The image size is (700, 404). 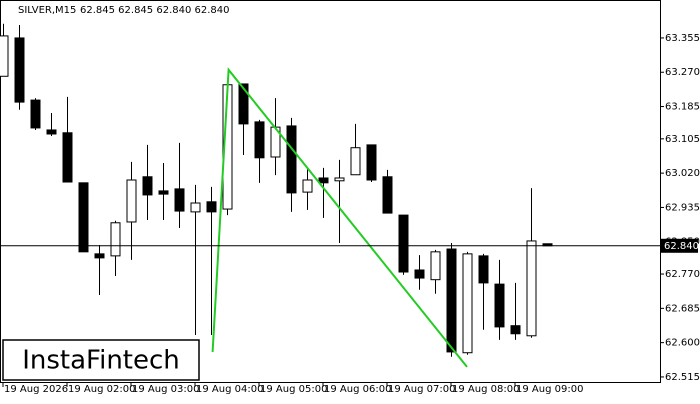 What do you see at coordinates (165, 389) in the screenshot?
I see `x-tick-label: 19 Aug 03:00` at bounding box center [165, 389].